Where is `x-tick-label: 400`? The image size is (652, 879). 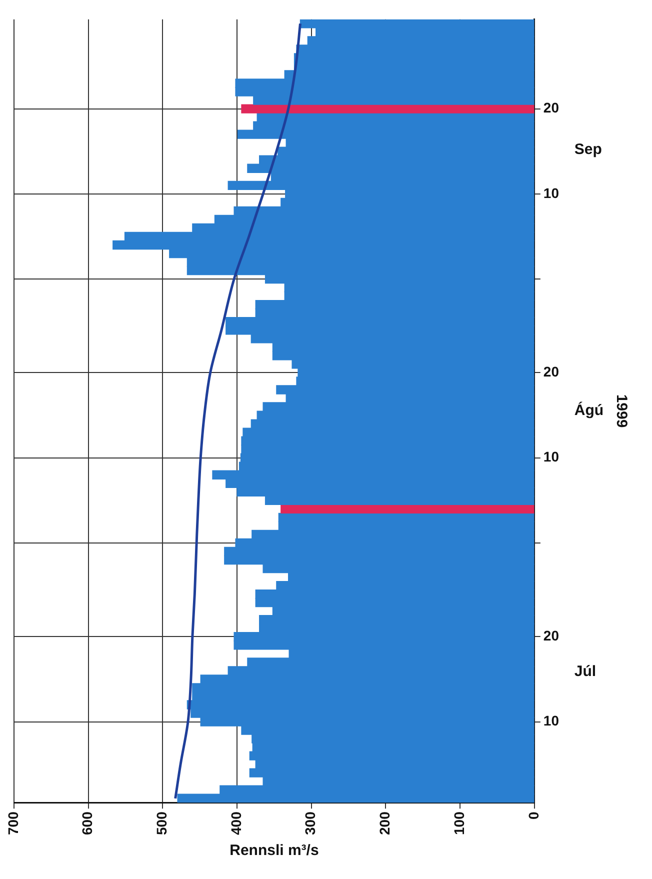
x-tick-label: 400 is located at coordinates (236, 823).